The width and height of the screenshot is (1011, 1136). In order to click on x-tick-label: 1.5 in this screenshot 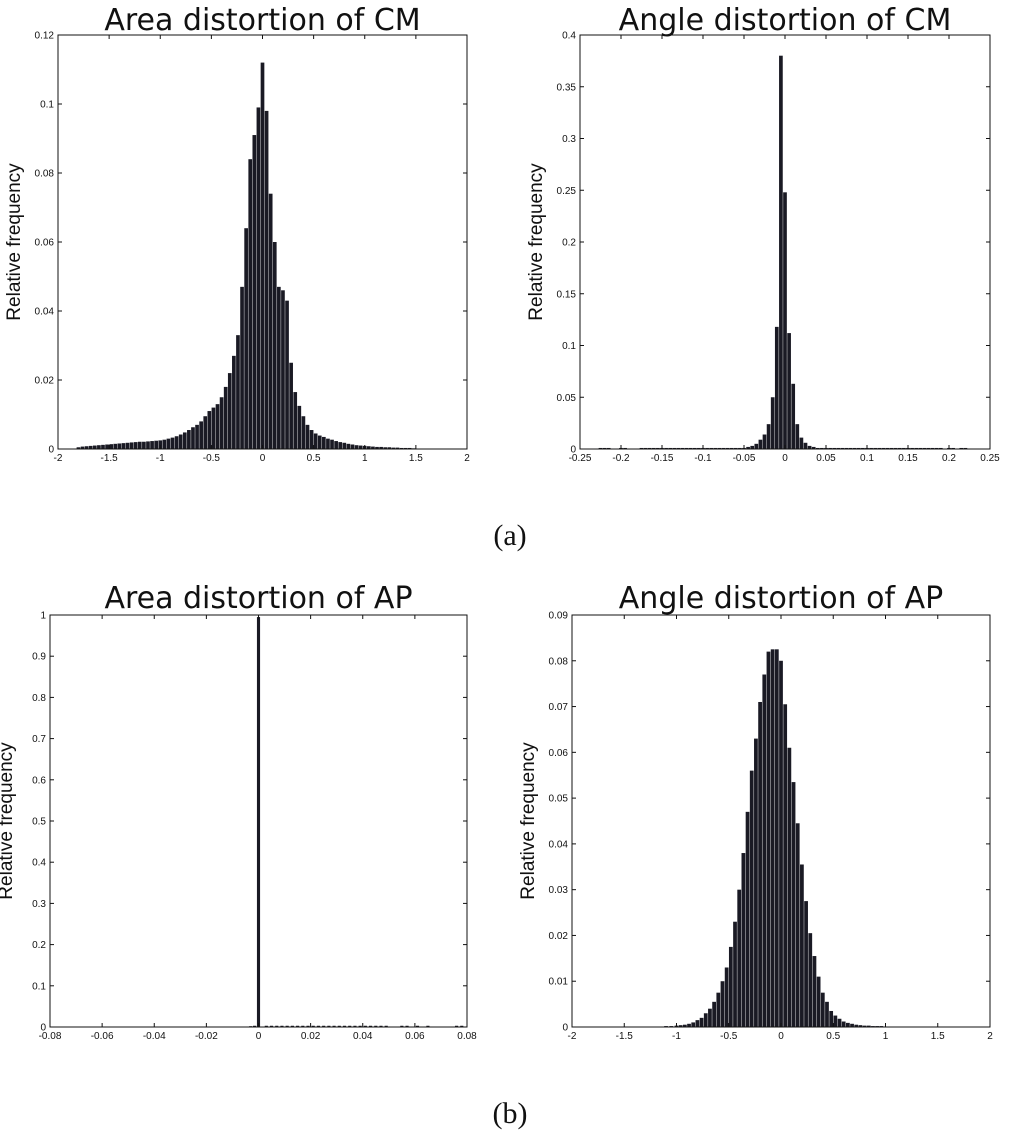, I will do `click(938, 1036)`.